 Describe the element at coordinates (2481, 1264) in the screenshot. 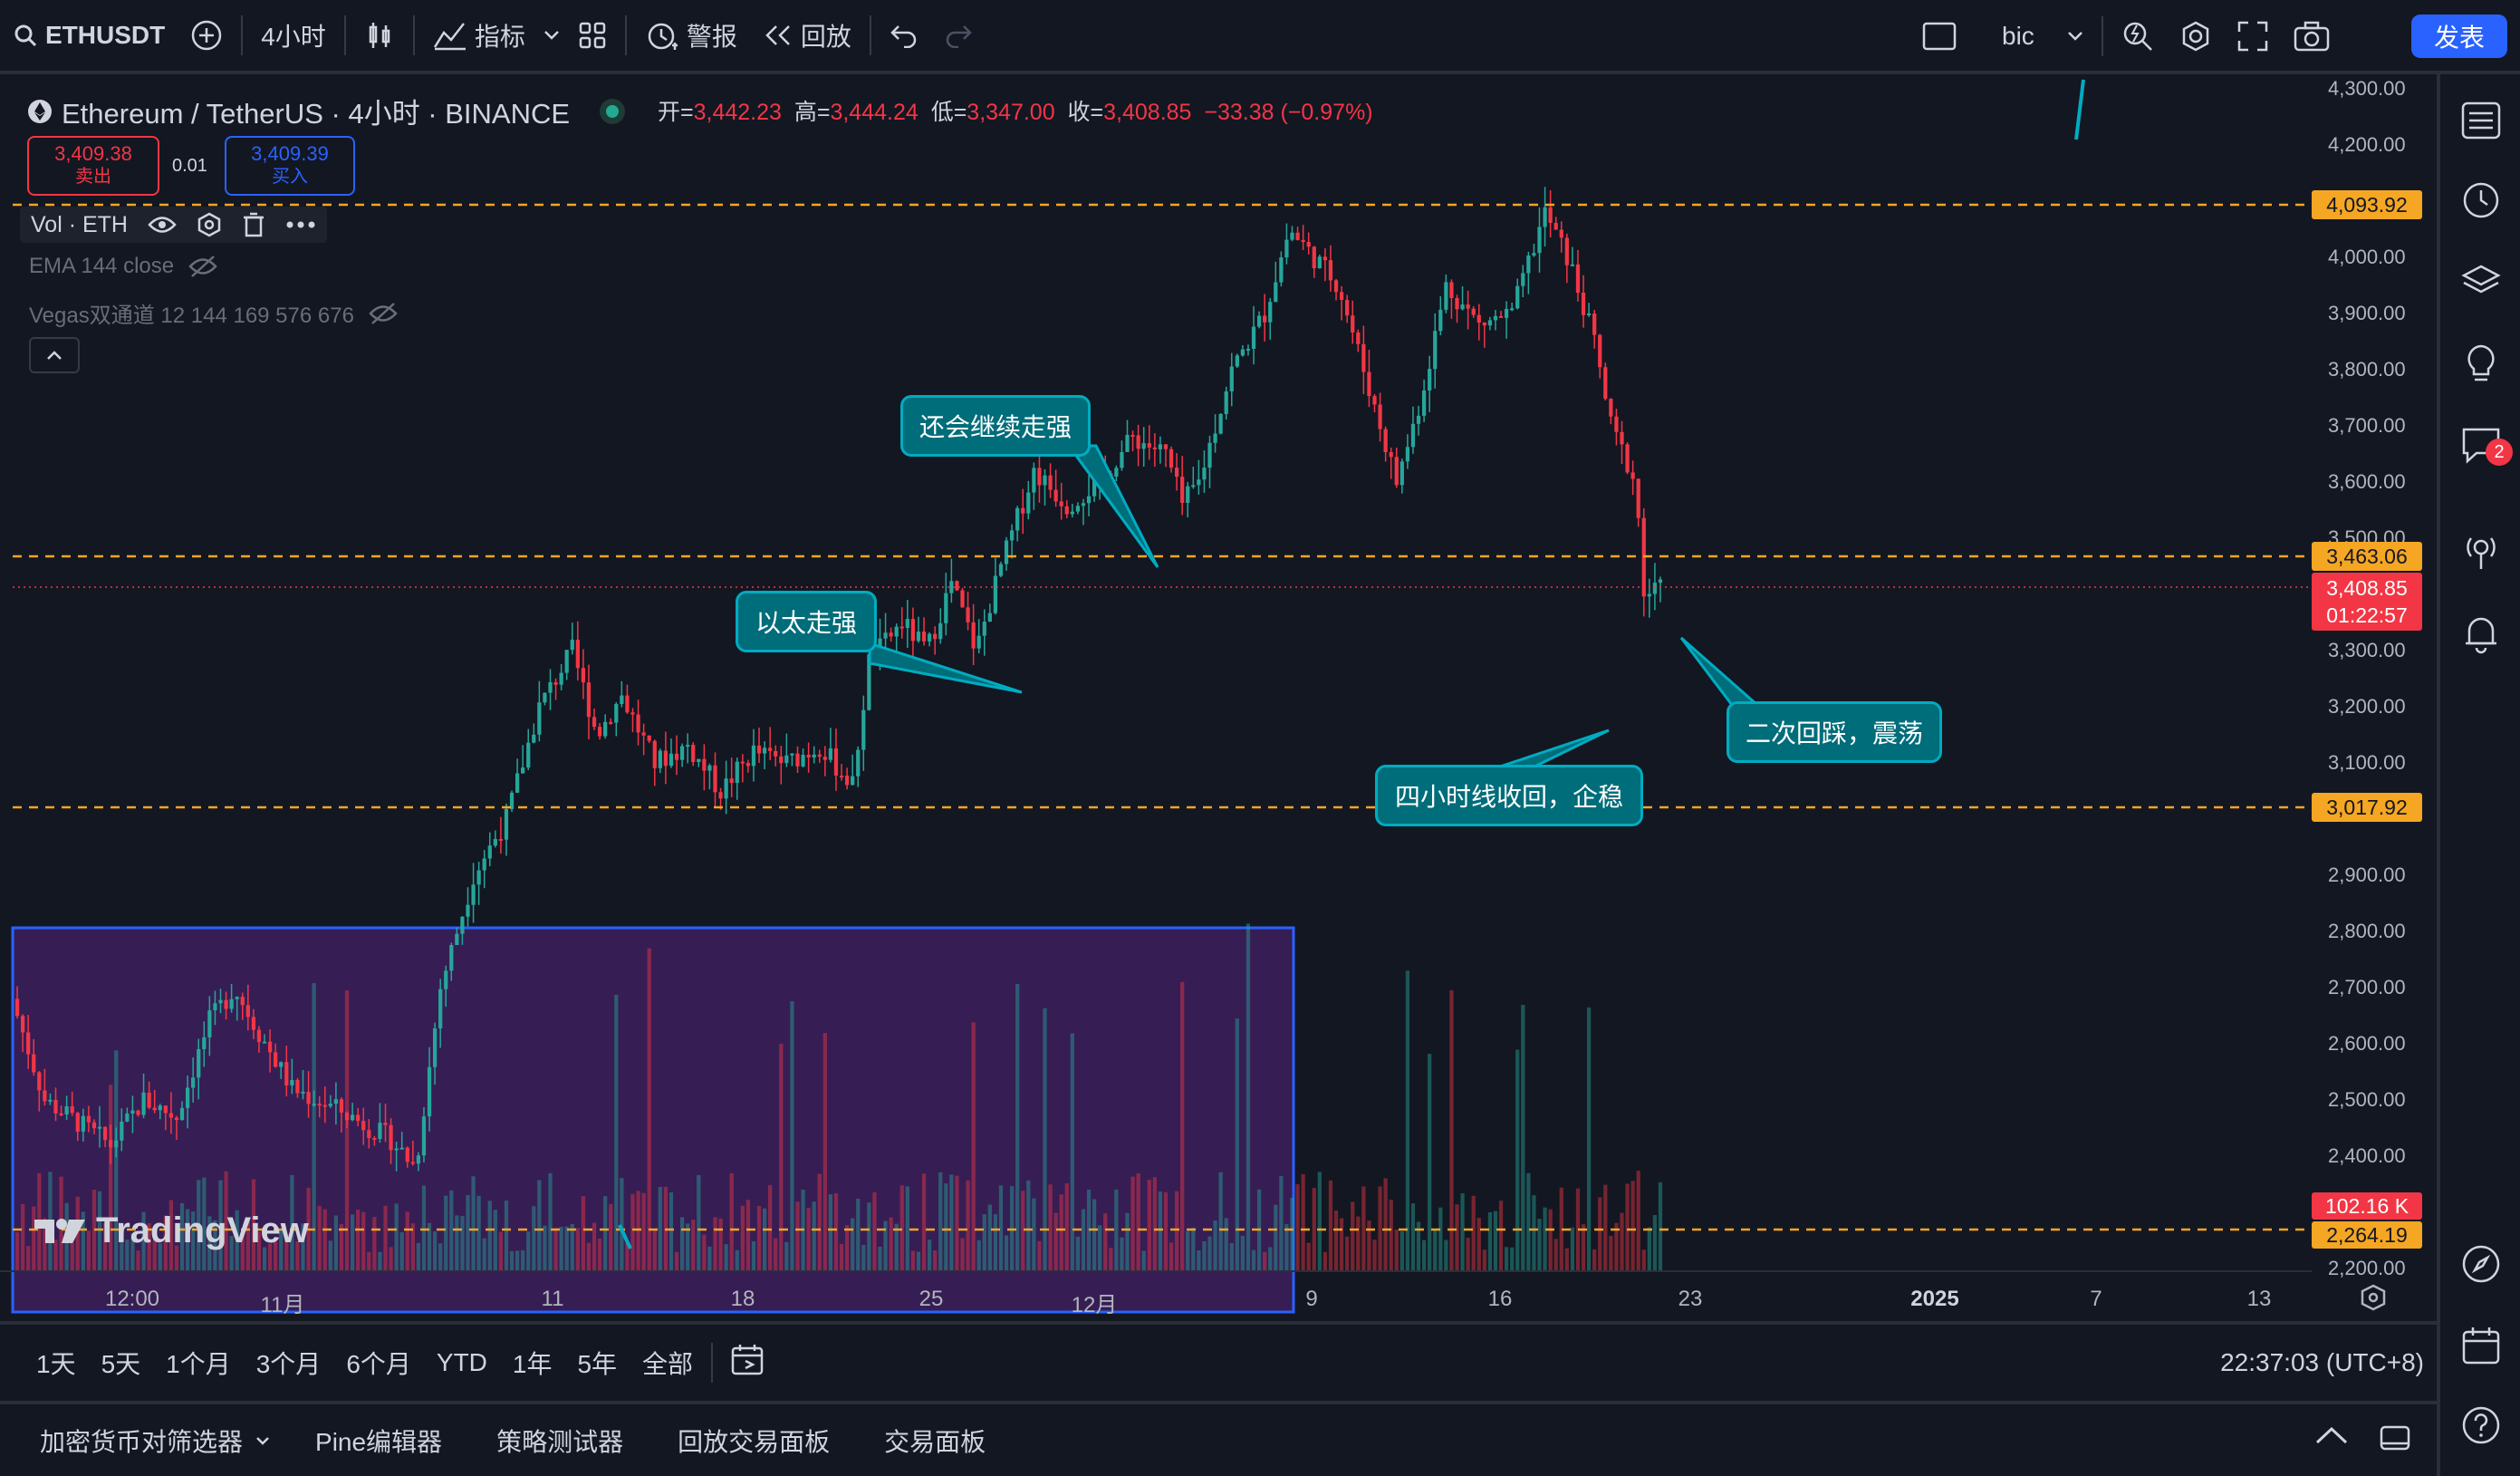

I see `compass-icon` at that location.